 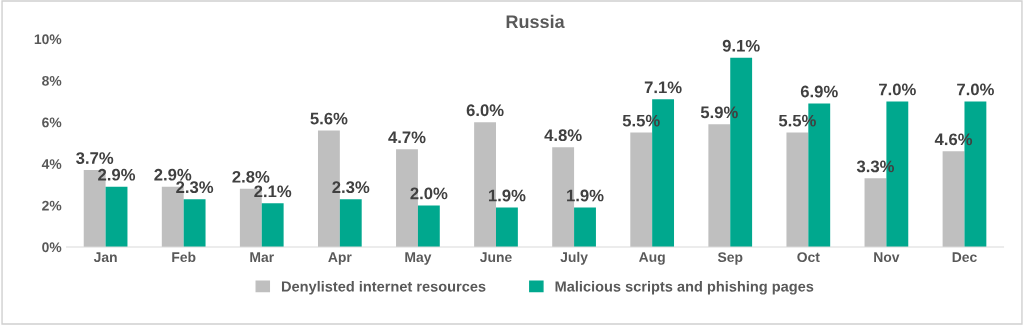 I want to click on y-tick-label: 4%, so click(x=51, y=164).